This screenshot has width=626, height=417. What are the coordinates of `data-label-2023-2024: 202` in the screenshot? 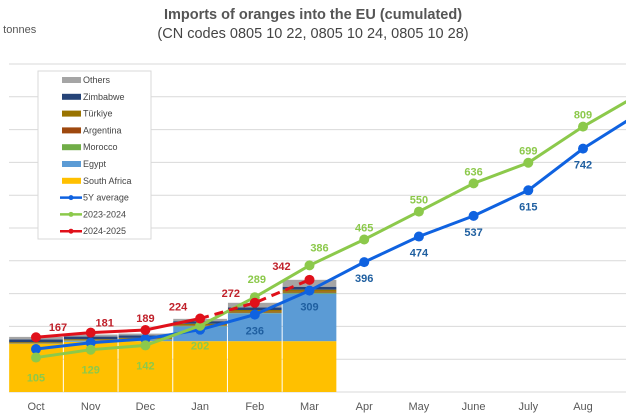 It's located at (200, 347).